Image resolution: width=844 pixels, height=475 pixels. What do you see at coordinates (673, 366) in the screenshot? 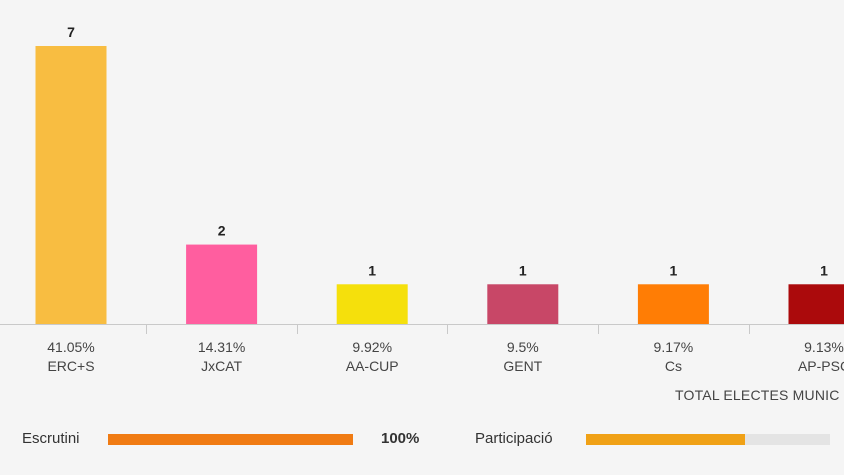
I see `category-label: Cs` at bounding box center [673, 366].